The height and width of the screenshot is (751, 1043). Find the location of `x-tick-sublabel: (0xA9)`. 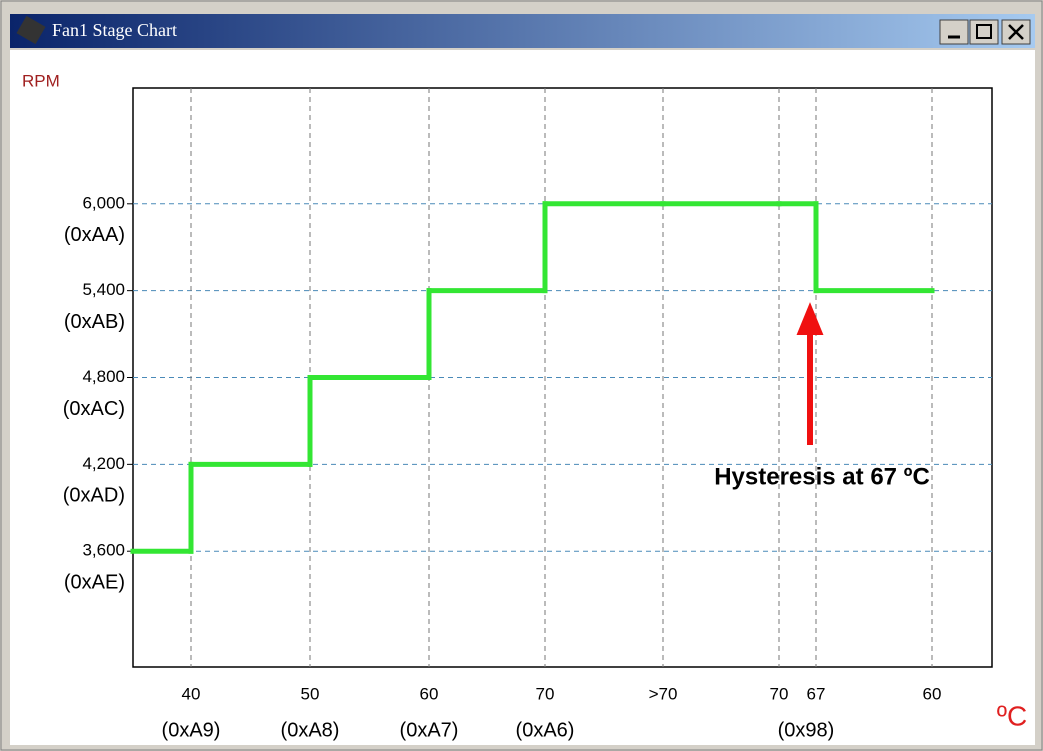

x-tick-sublabel: (0xA9) is located at coordinates (191, 730).